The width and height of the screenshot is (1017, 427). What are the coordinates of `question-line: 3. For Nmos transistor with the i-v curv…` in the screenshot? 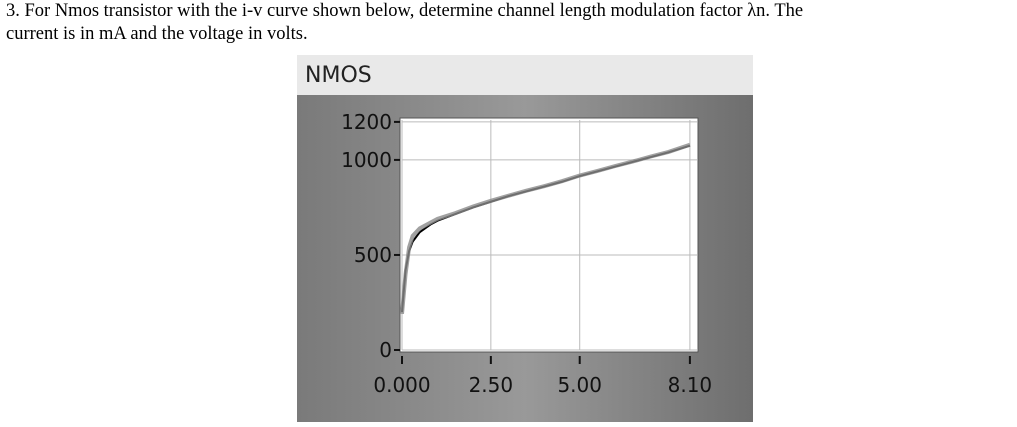 It's located at (405, 11).